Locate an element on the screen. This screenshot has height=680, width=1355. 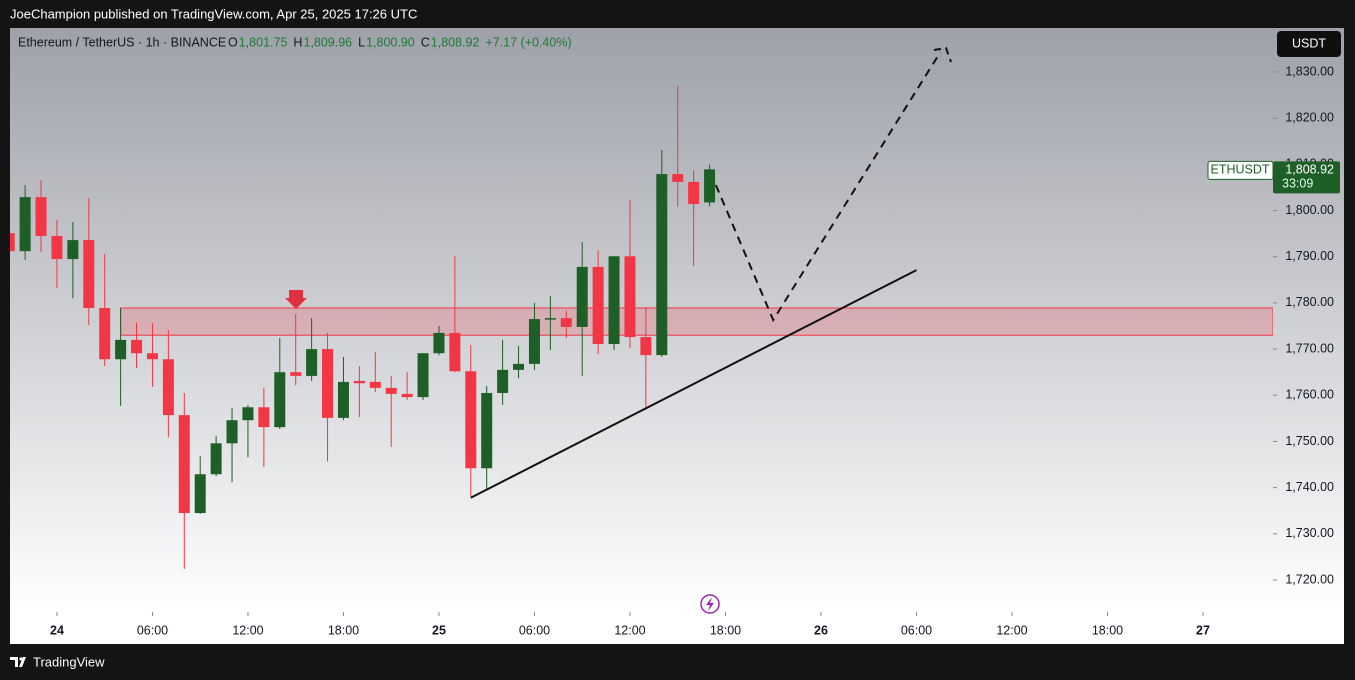
y-tick-label: 1,830.00 is located at coordinates (1309, 71).